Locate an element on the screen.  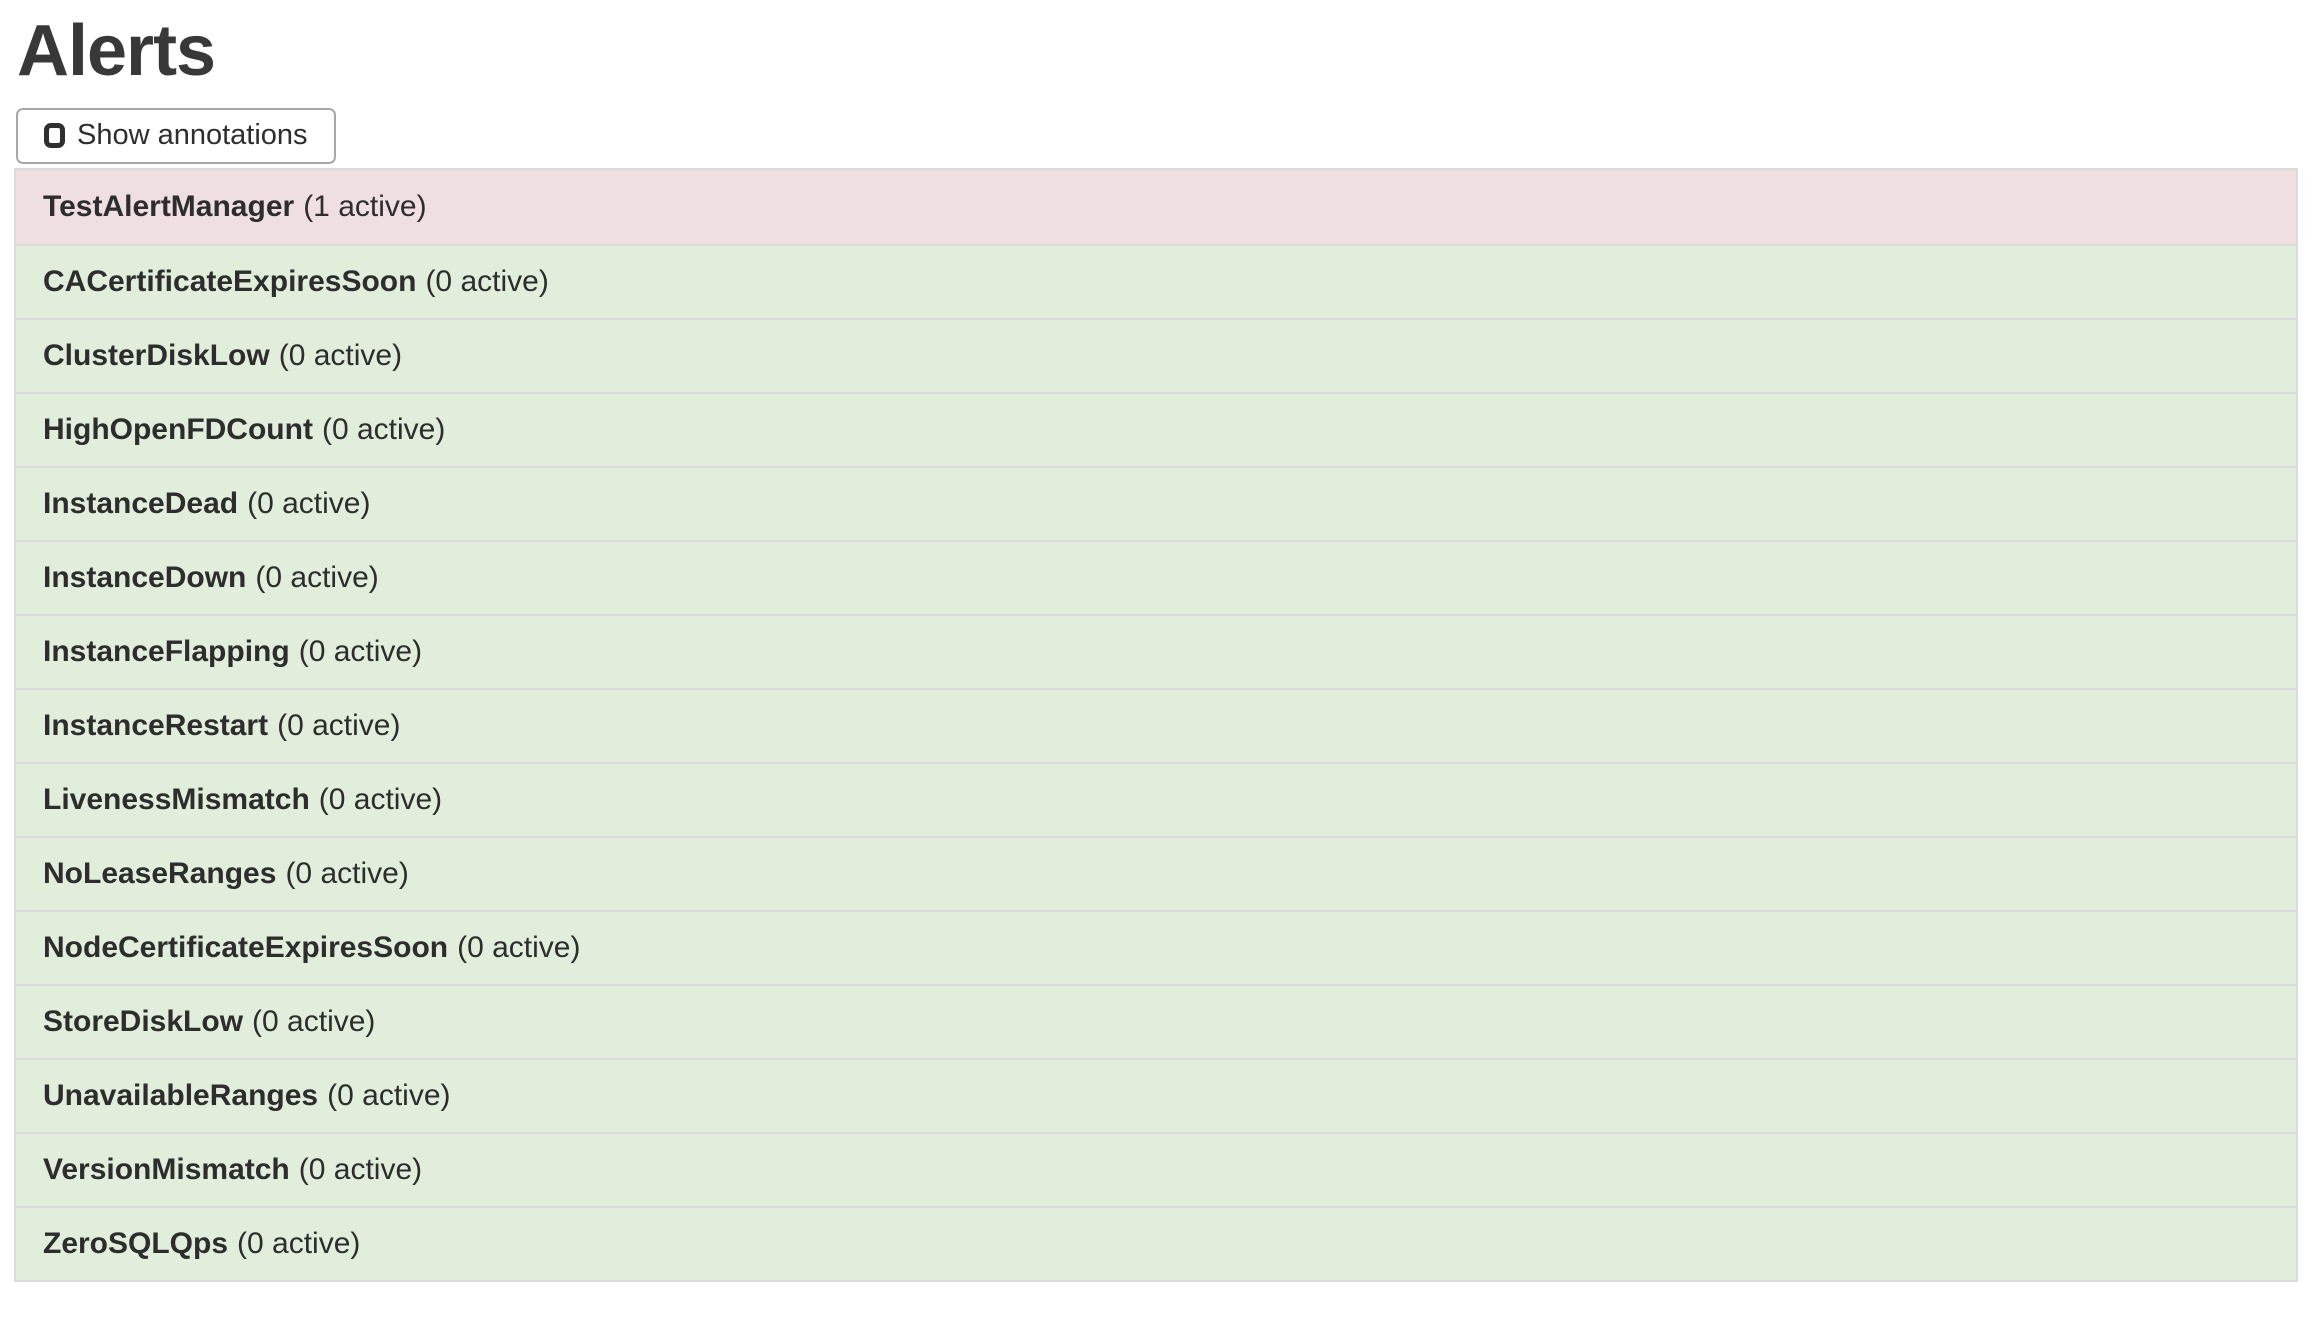
alert-active-count: (1 active) is located at coordinates (365, 206).